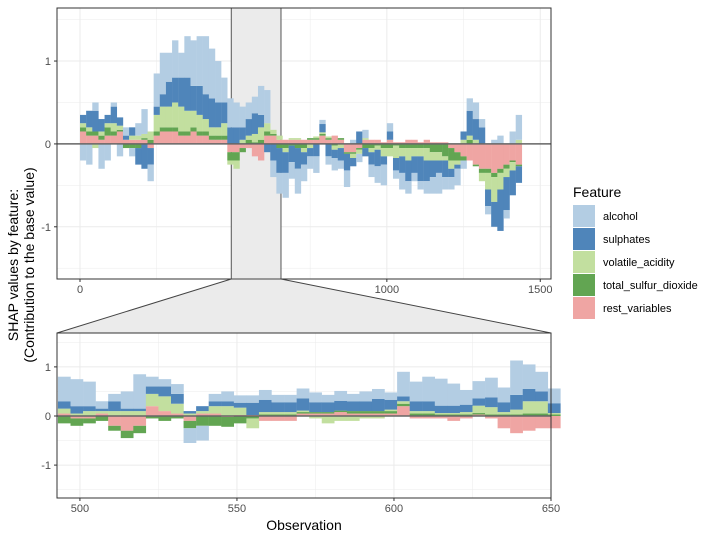  What do you see at coordinates (46, 466) in the screenshot?
I see `y-tick-label: -1` at bounding box center [46, 466].